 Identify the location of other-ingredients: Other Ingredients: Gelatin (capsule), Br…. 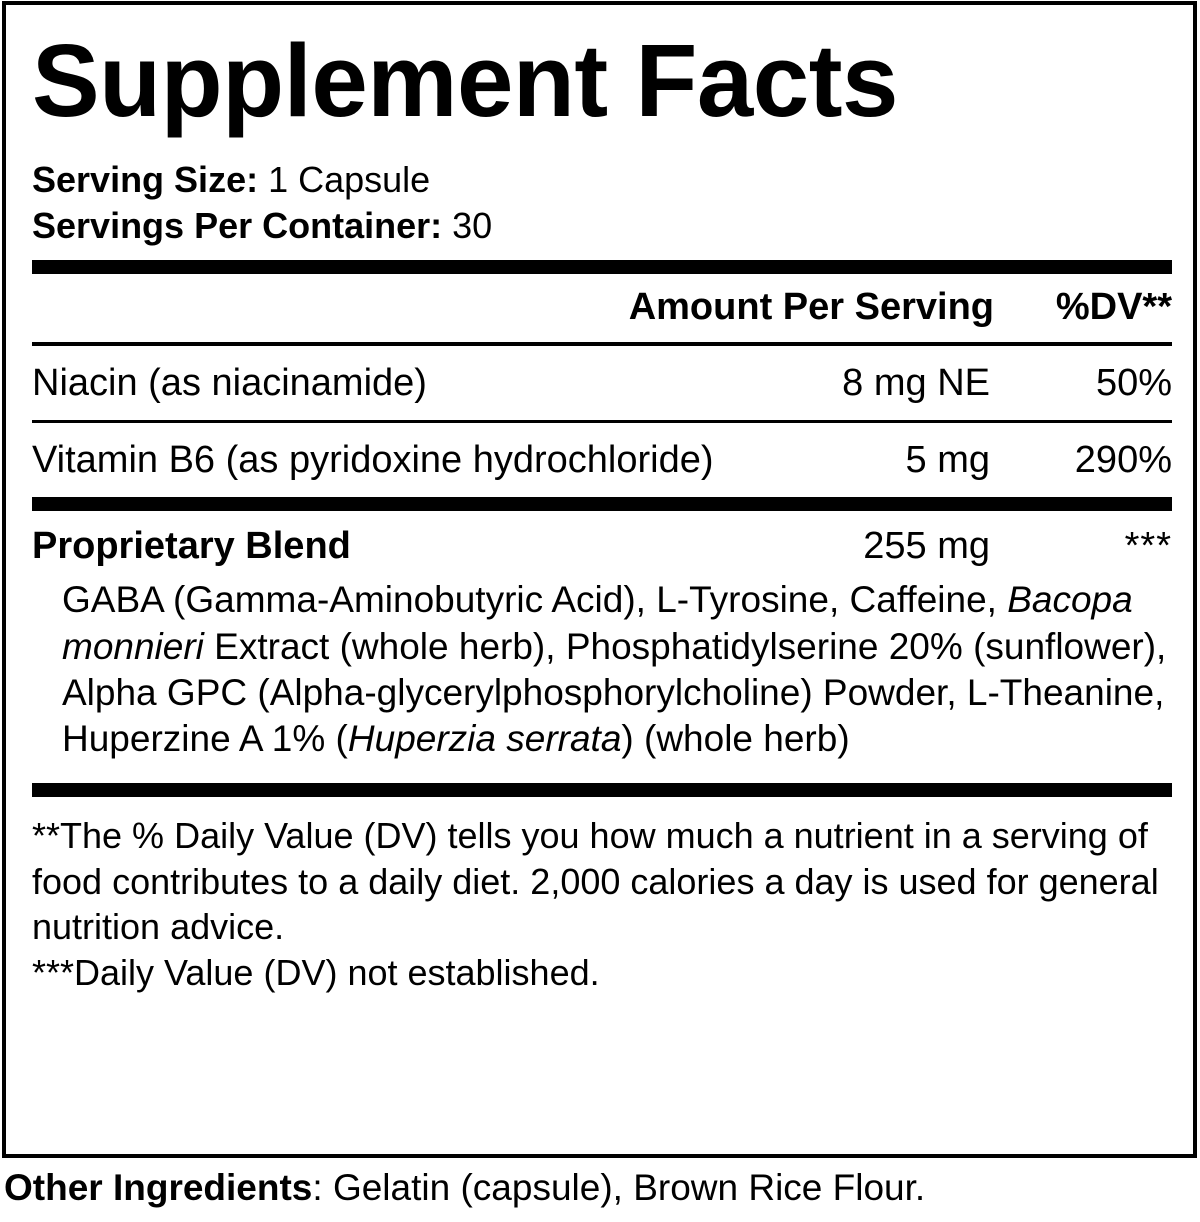
(599, 1188).